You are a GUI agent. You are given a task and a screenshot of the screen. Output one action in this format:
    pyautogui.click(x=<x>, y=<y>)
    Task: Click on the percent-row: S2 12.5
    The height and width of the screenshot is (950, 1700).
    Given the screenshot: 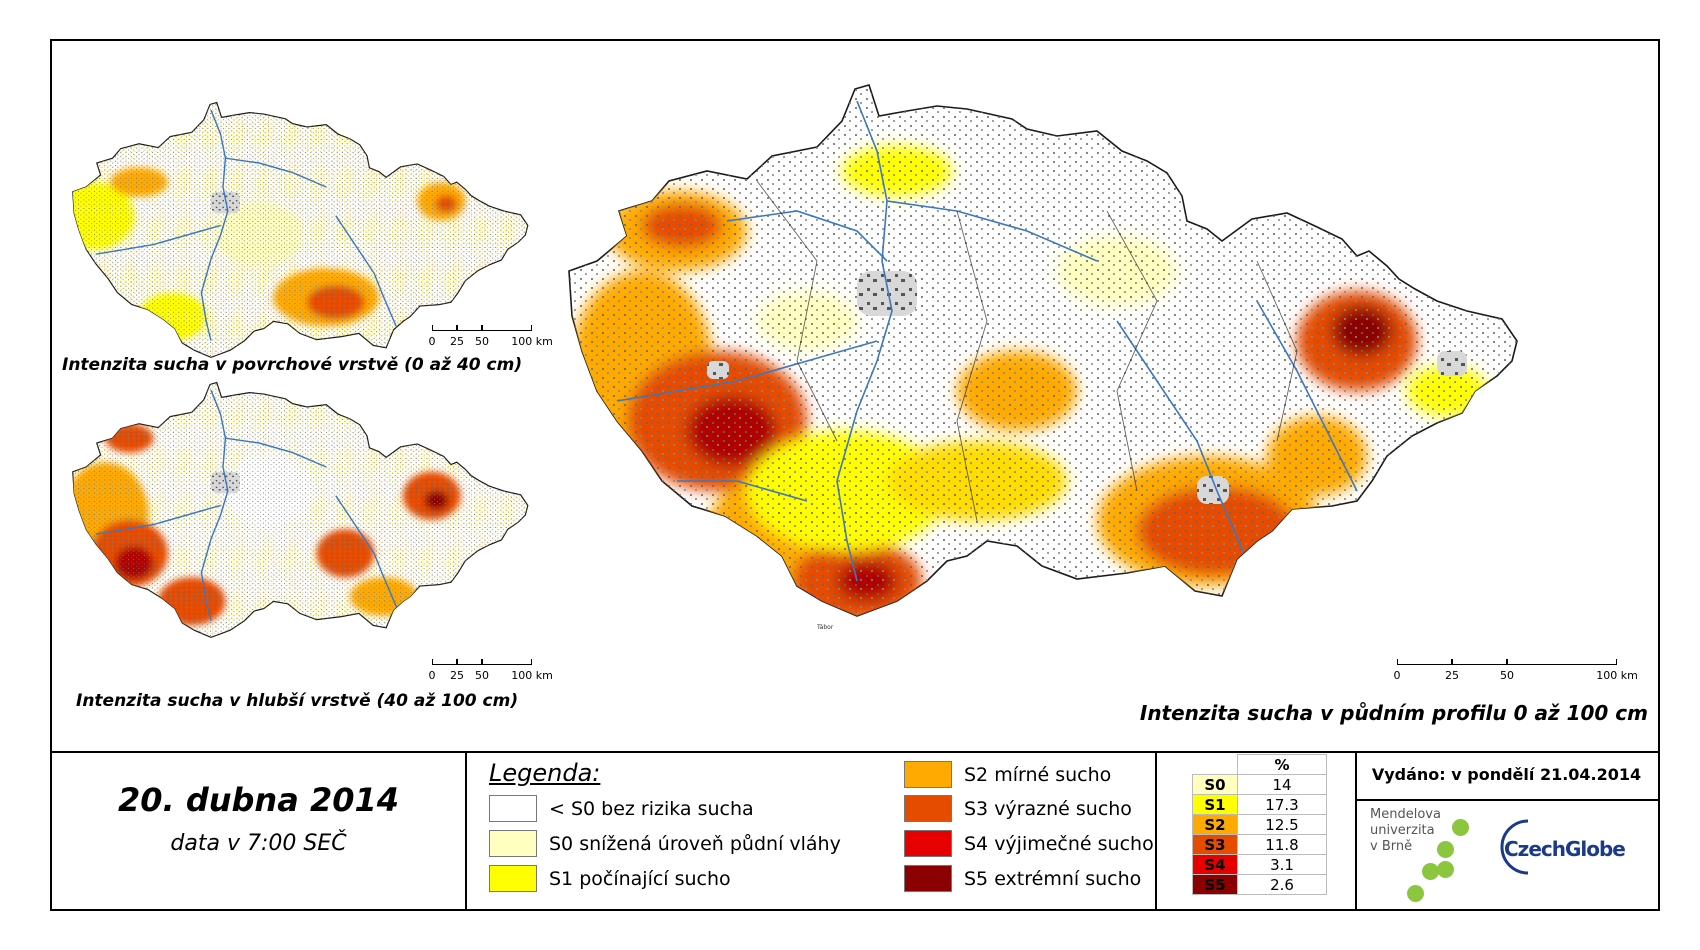 What is the action you would take?
    pyautogui.click(x=1259, y=824)
    